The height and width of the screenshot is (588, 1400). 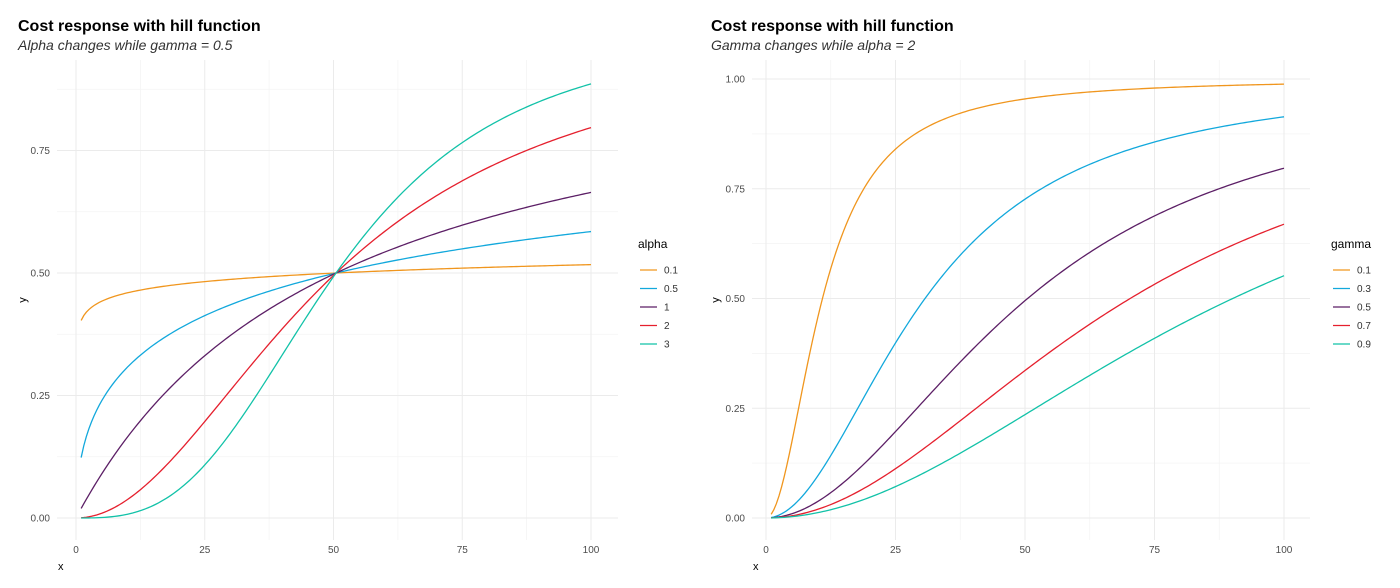 What do you see at coordinates (667, 345) in the screenshot?
I see `legend-label: 3` at bounding box center [667, 345].